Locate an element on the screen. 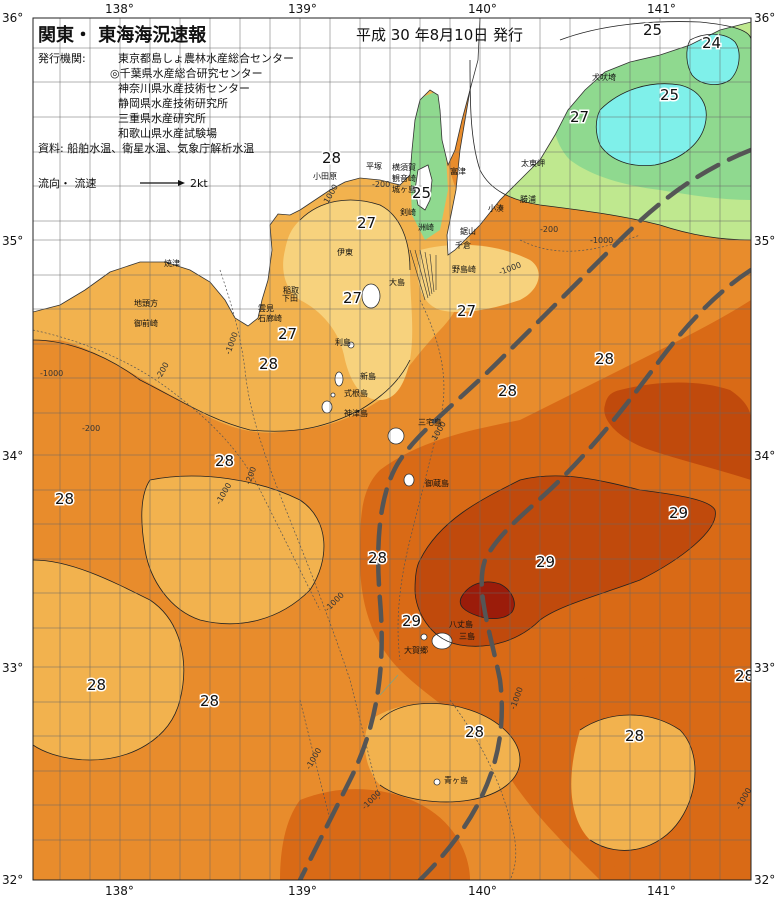  sea-zone-27-5-south is located at coordinates (442, 752).